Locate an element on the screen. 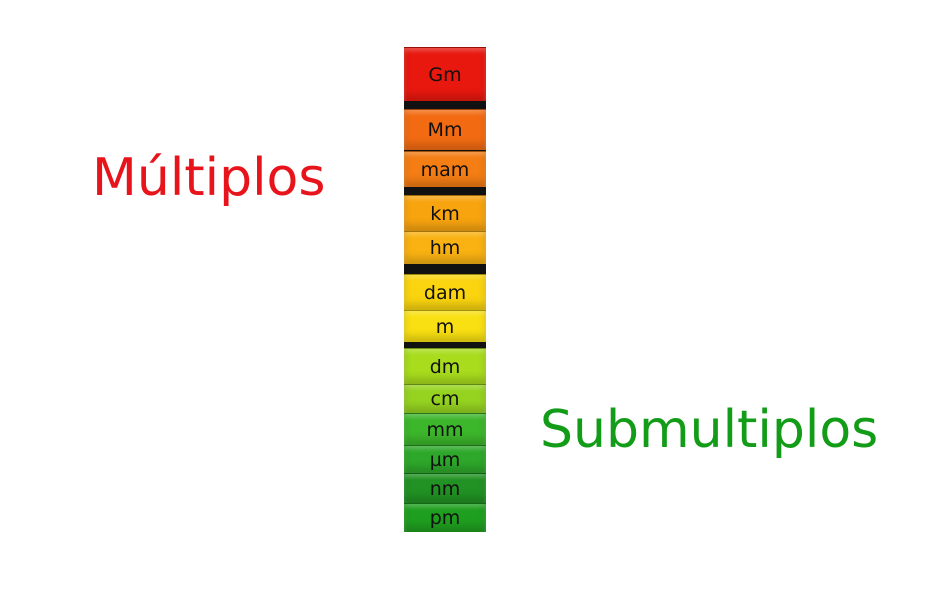 The height and width of the screenshot is (608, 950). unit-segment-dm: dm is located at coordinates (445, 366).